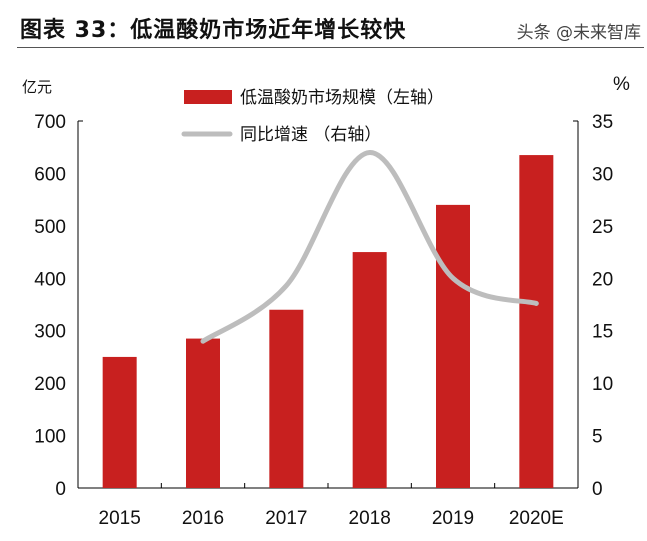 The height and width of the screenshot is (541, 647). What do you see at coordinates (286, 398) in the screenshot?
I see `bar-2017` at bounding box center [286, 398].